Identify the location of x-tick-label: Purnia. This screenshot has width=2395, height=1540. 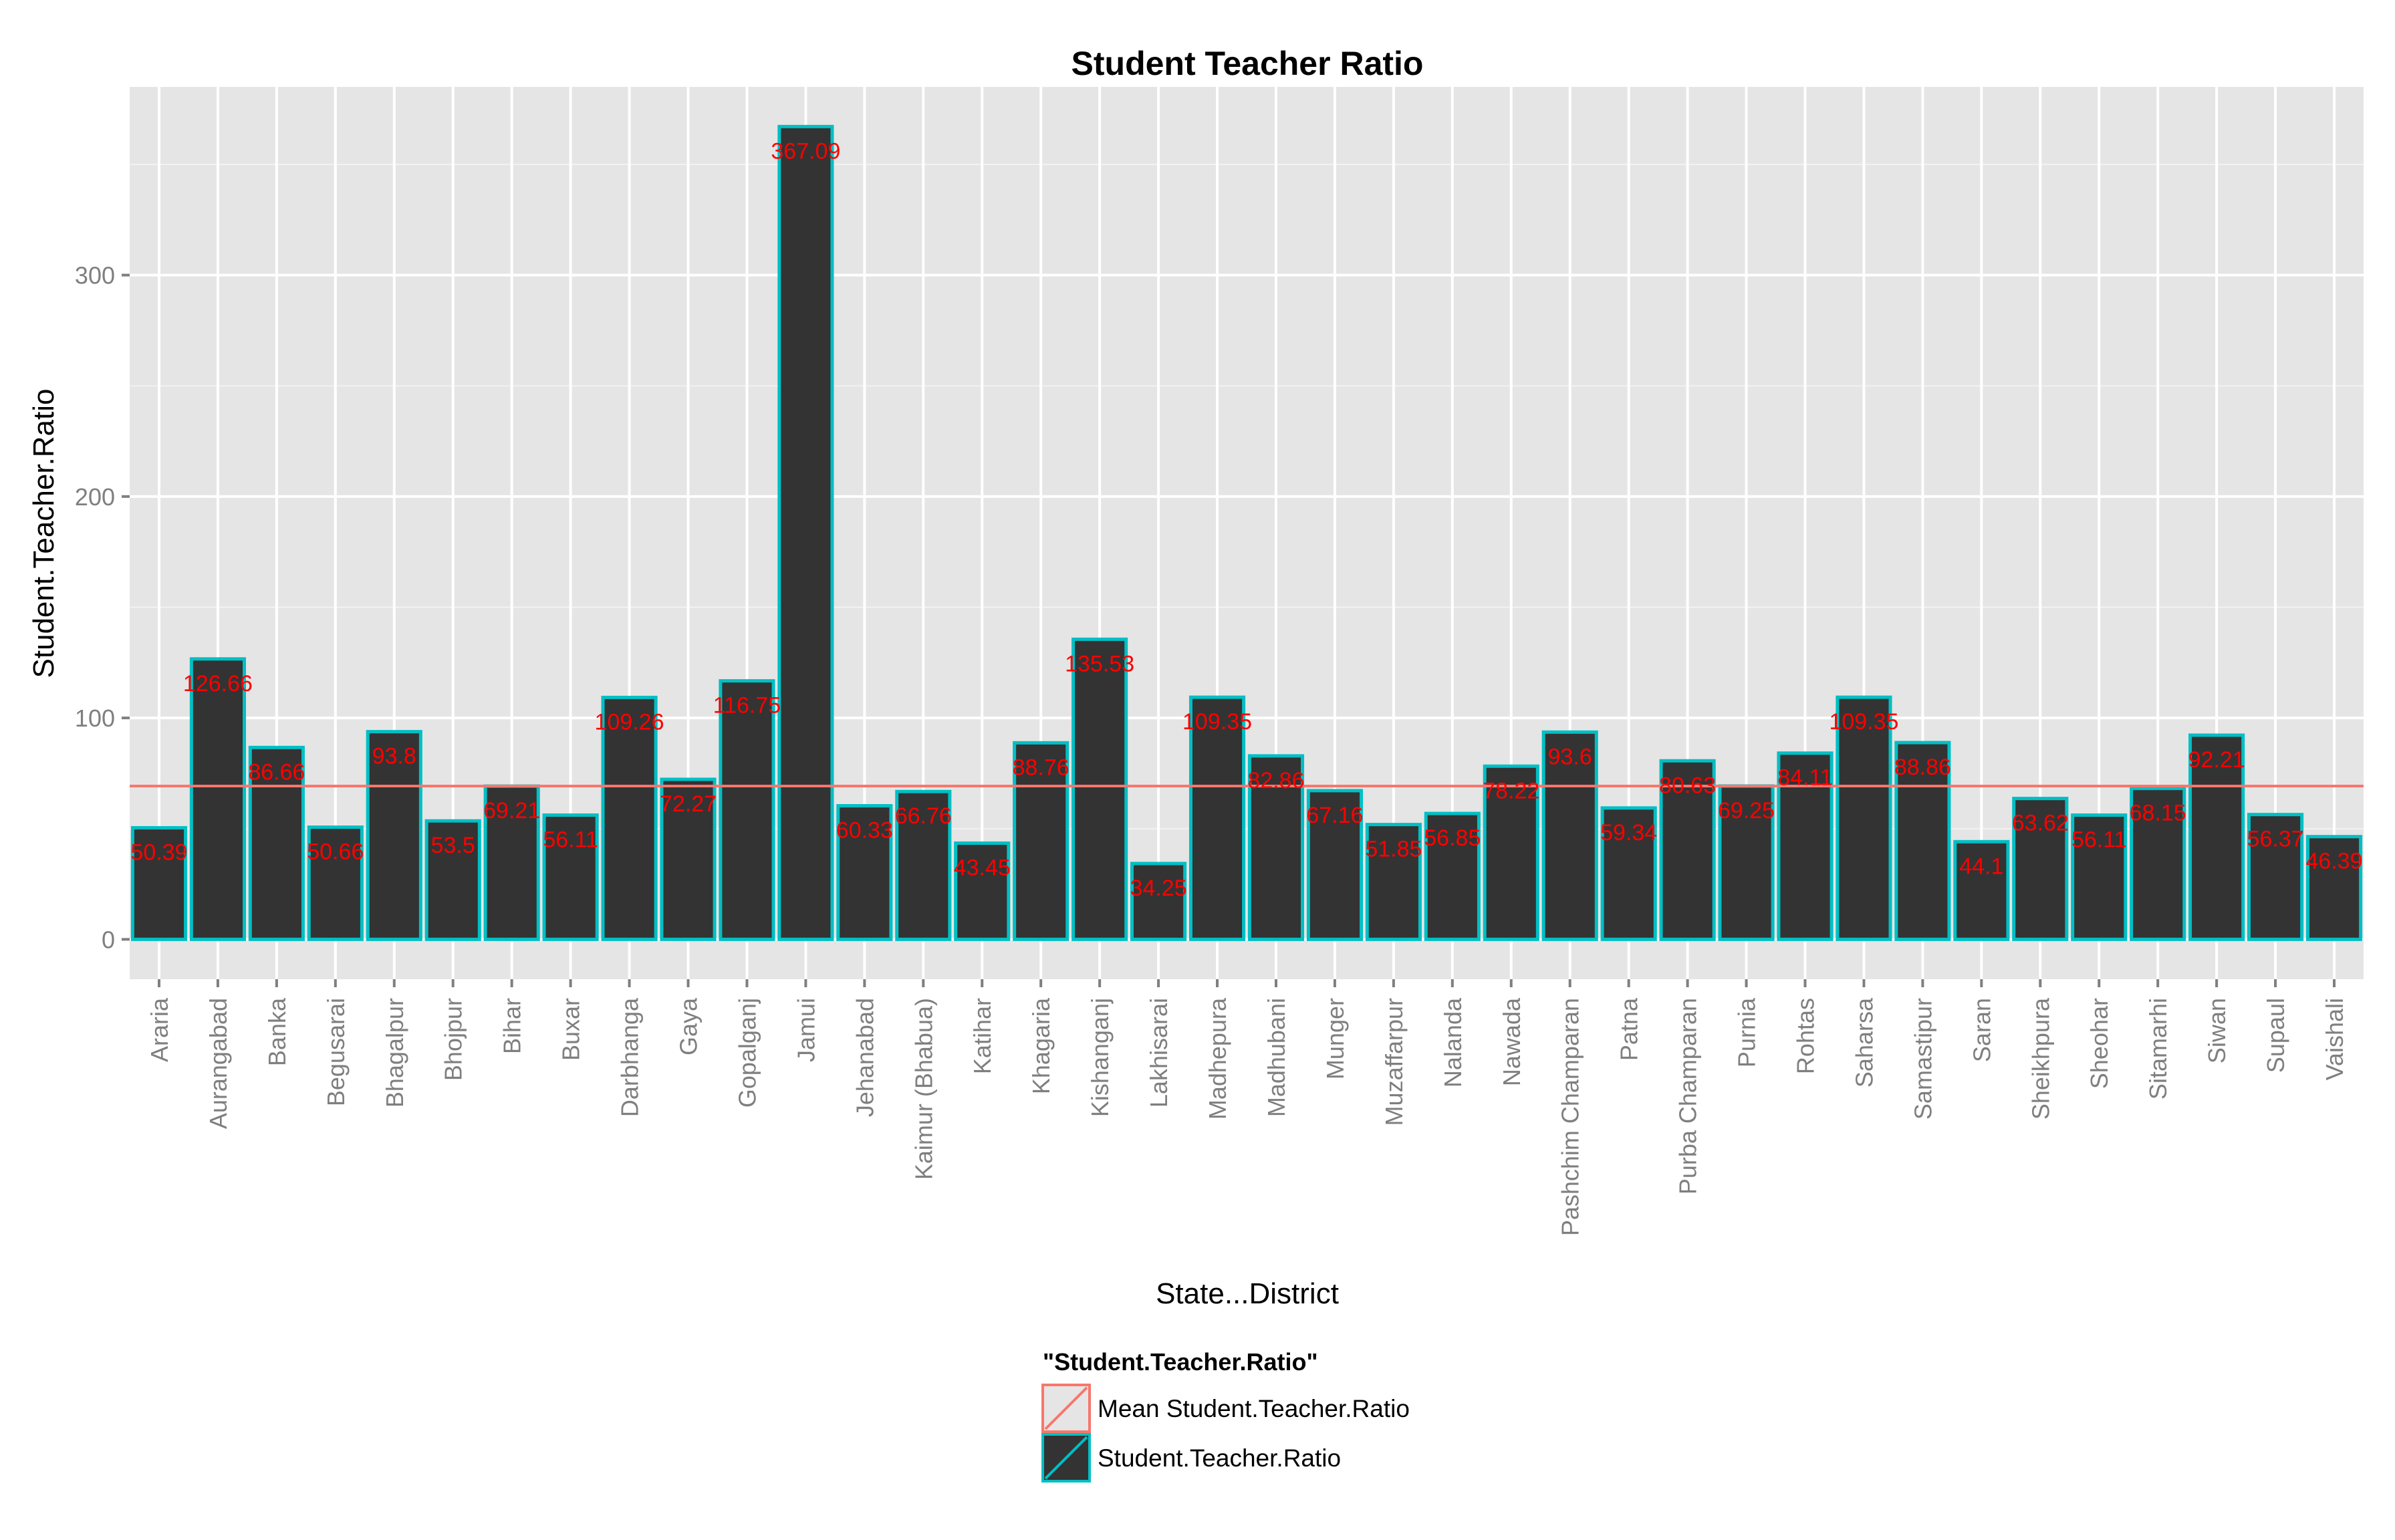
(1747, 1032).